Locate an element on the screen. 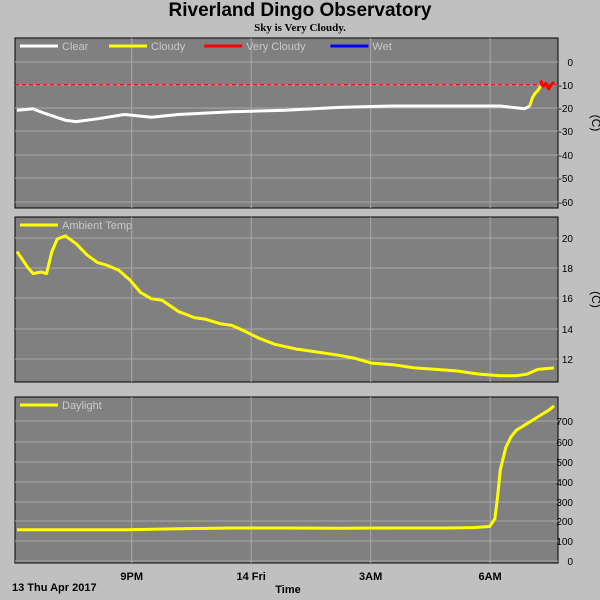 The width and height of the screenshot is (600, 600). x-axis-label: Time is located at coordinates (287, 590).